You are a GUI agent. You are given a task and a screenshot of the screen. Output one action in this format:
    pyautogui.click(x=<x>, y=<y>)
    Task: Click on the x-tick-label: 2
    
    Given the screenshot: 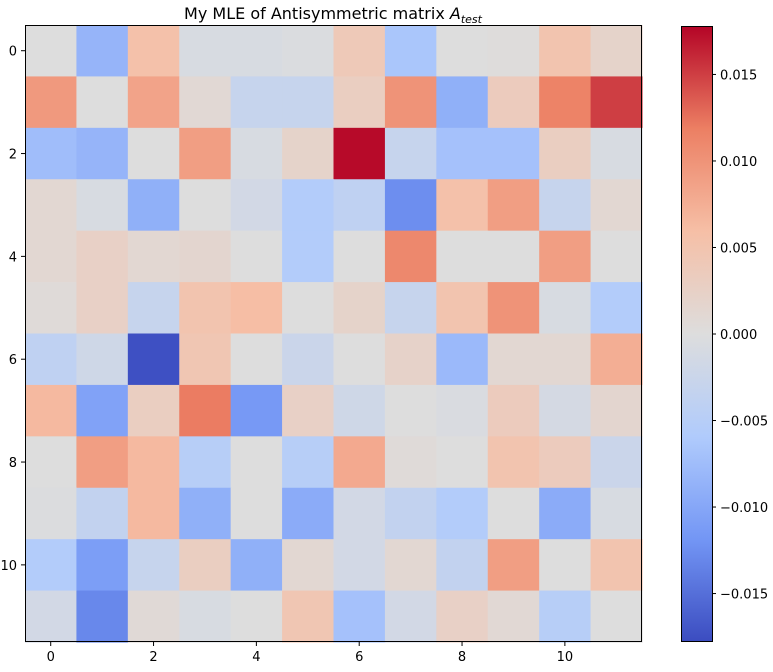 What is the action you would take?
    pyautogui.click(x=153, y=657)
    